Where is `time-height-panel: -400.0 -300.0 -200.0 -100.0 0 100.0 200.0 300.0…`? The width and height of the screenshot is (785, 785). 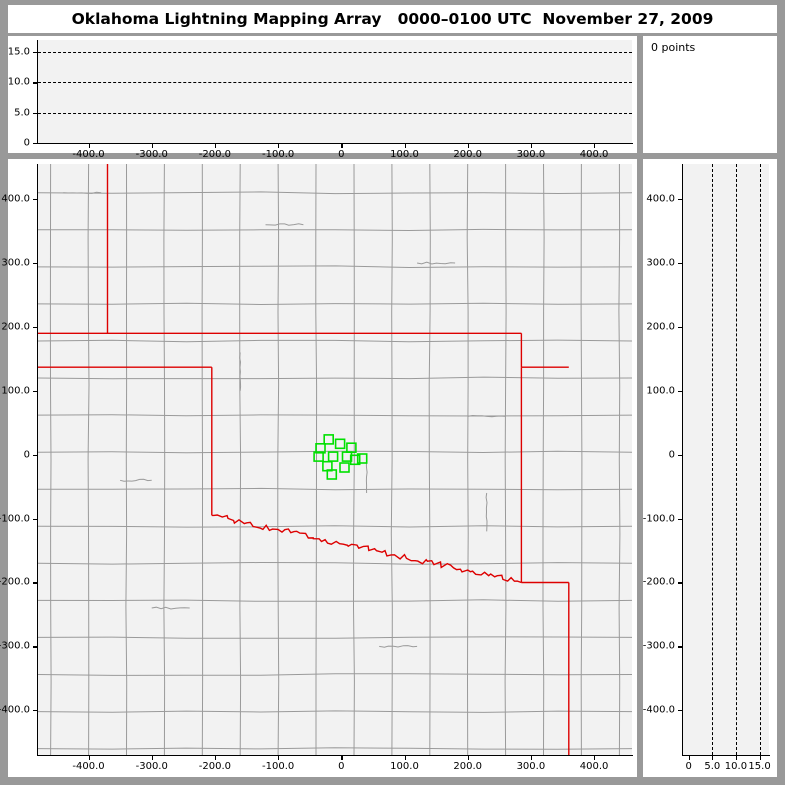 time-height-panel: -400.0 -300.0 -200.0 -100.0 0 100.0 200.0 300.0… is located at coordinates (322, 98).